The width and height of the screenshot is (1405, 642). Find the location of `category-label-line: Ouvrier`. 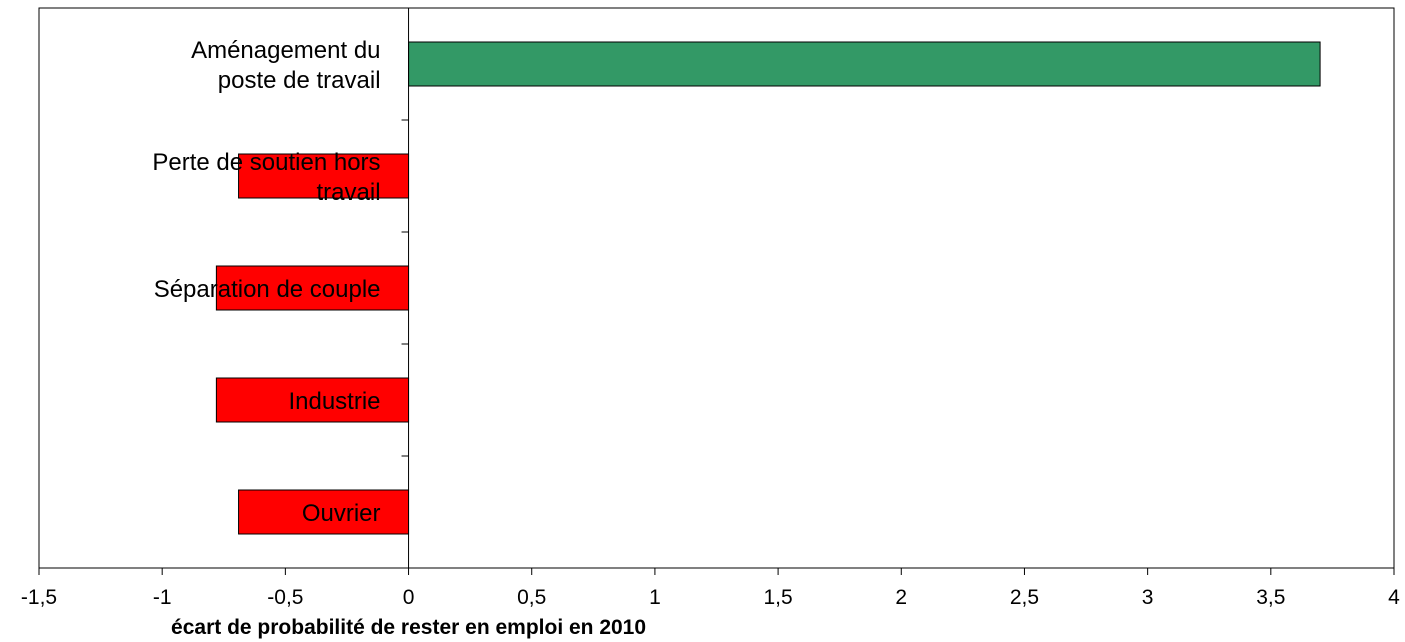

category-label-line: Ouvrier is located at coordinates (341, 513).